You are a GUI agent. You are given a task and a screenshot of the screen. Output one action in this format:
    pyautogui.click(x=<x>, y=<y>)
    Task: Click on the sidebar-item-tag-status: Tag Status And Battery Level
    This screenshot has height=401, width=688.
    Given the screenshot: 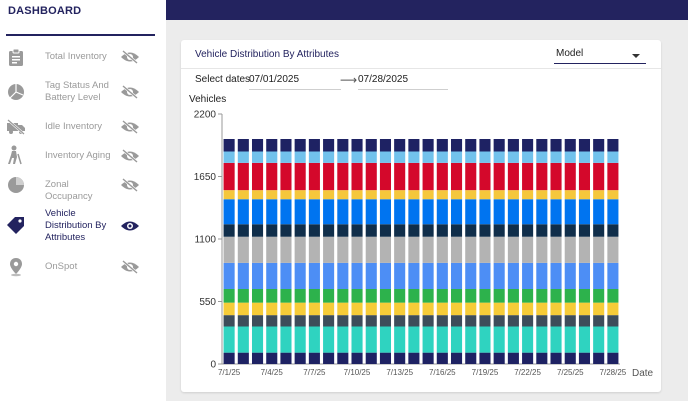 What is the action you would take?
    pyautogui.click(x=83, y=92)
    